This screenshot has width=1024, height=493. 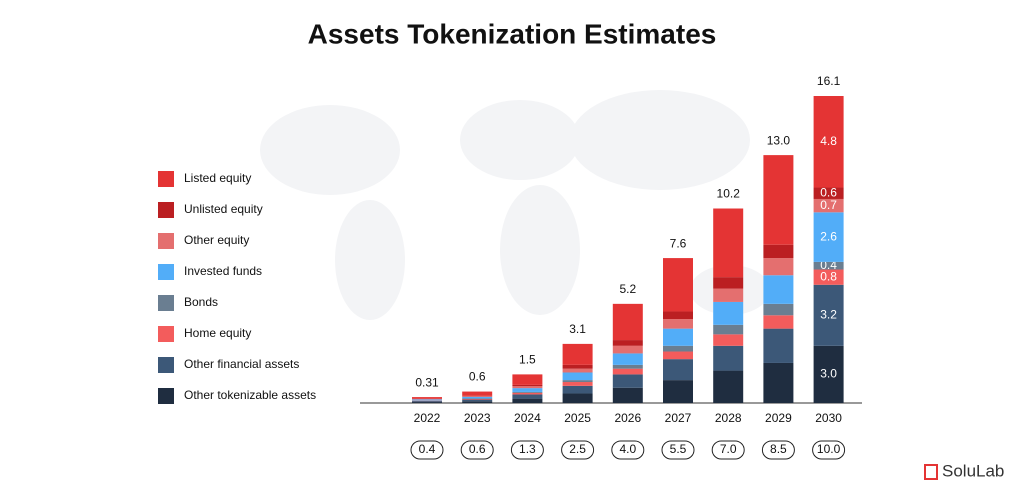 I want to click on segment-label: 2.6, so click(x=828, y=236).